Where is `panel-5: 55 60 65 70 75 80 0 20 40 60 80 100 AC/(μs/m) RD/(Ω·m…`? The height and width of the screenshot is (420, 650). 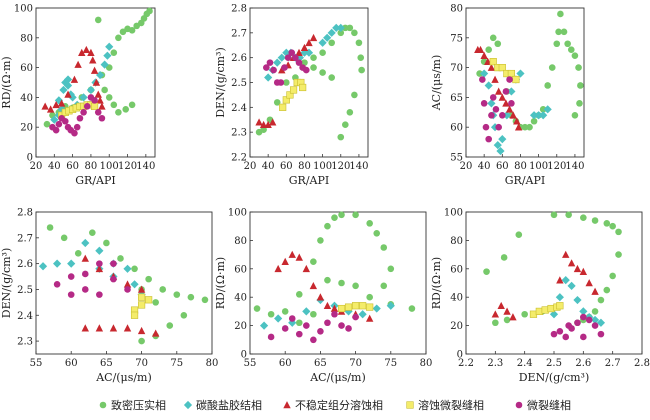 panel-5: 55 60 65 70 75 80 0 20 40 60 80 100 AC/(μs/m) RD/(Ω·m… is located at coordinates (323, 296).